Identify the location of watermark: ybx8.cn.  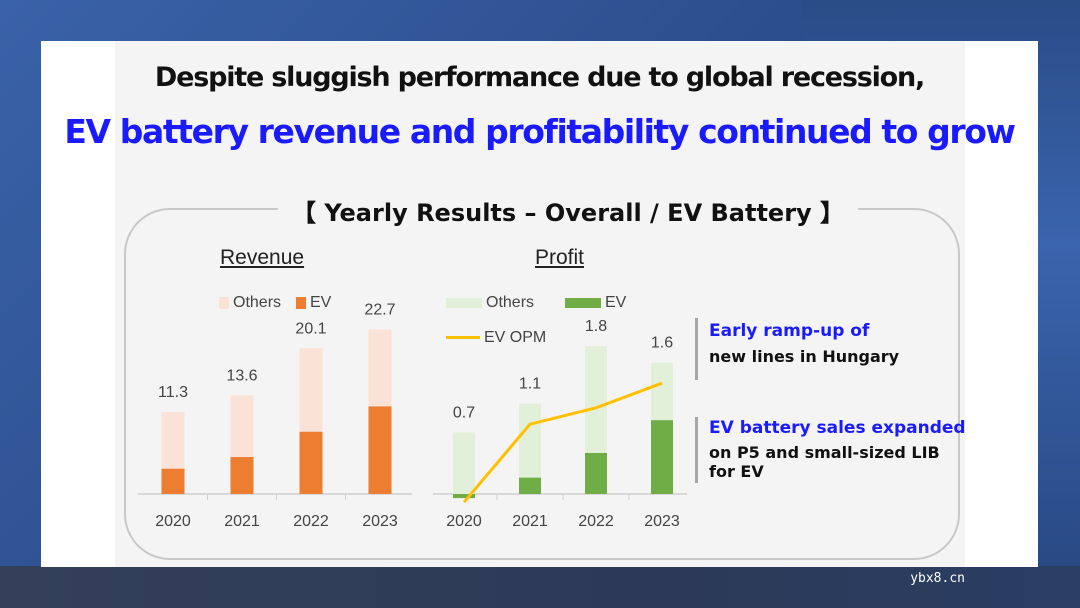
(937, 578).